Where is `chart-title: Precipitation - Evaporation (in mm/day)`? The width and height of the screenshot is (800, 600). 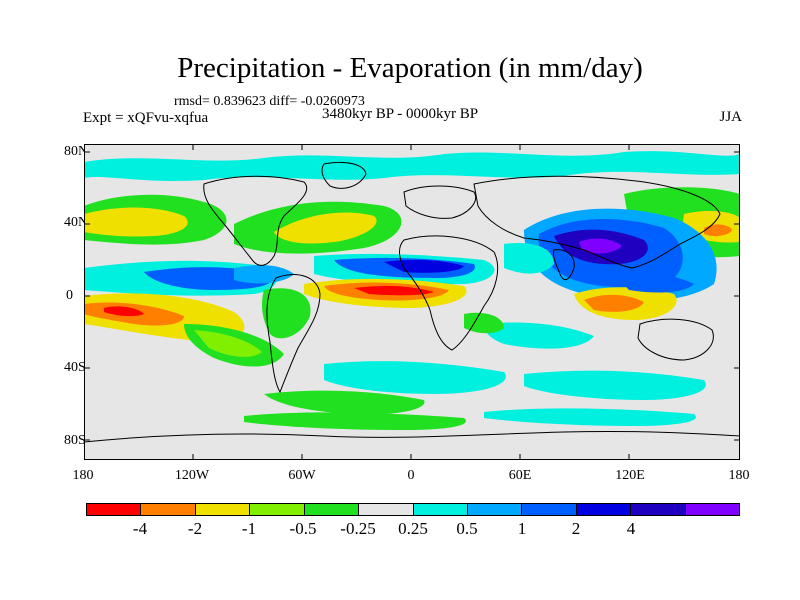
chart-title: Precipitation - Evaporation (in mm/day) is located at coordinates (410, 68).